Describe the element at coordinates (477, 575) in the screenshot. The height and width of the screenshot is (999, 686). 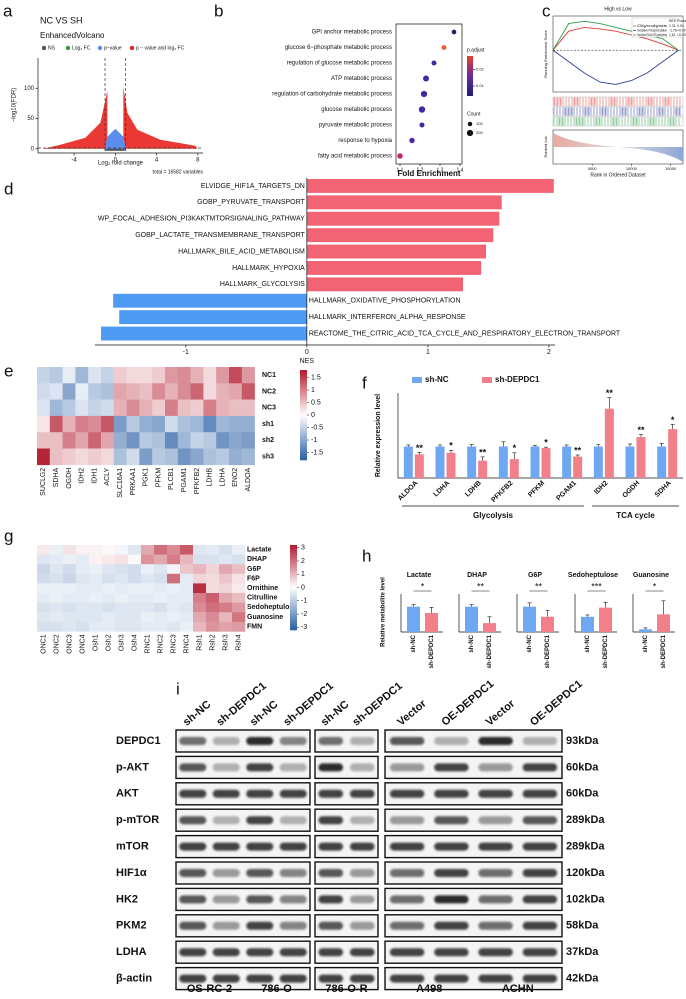
I see `subplot-title: DHAP` at that location.